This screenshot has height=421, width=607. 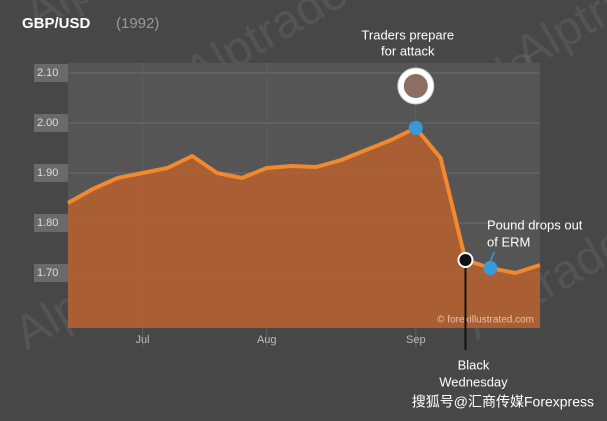 What do you see at coordinates (408, 50) in the screenshot?
I see `annotation: for attack` at bounding box center [408, 50].